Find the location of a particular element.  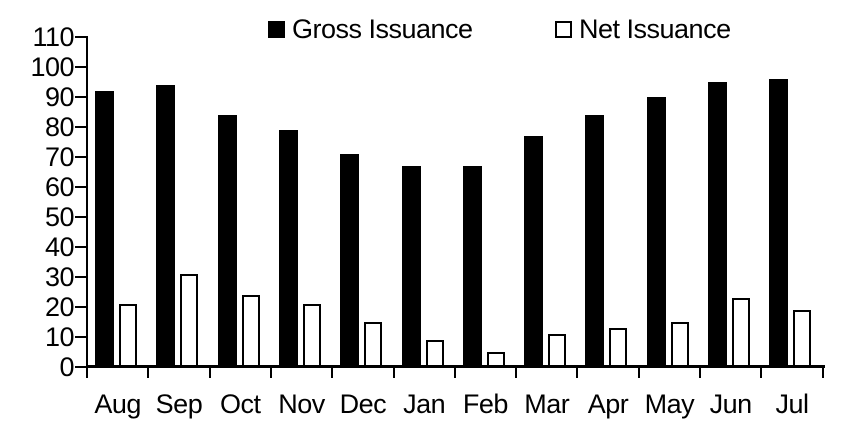

y-axis-label: 80 is located at coordinates (59, 126).